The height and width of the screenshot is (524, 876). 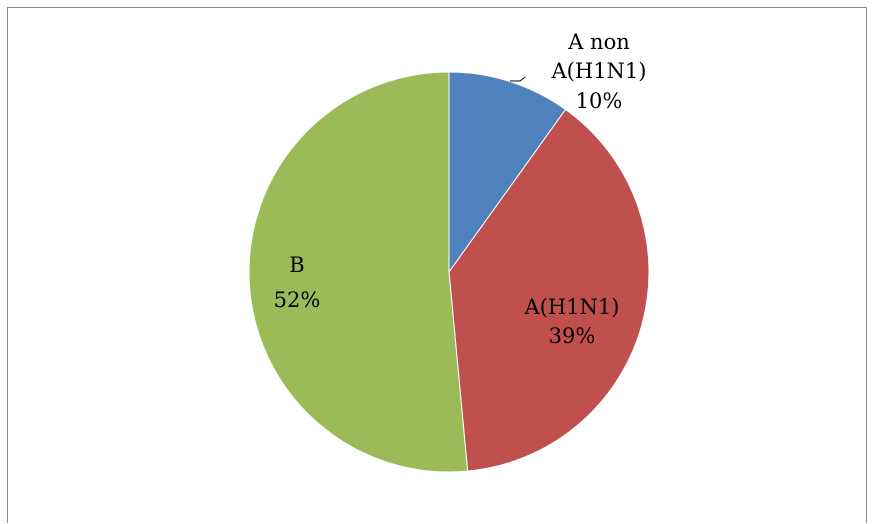 I want to click on slice-label-b: B, so click(x=296, y=265).